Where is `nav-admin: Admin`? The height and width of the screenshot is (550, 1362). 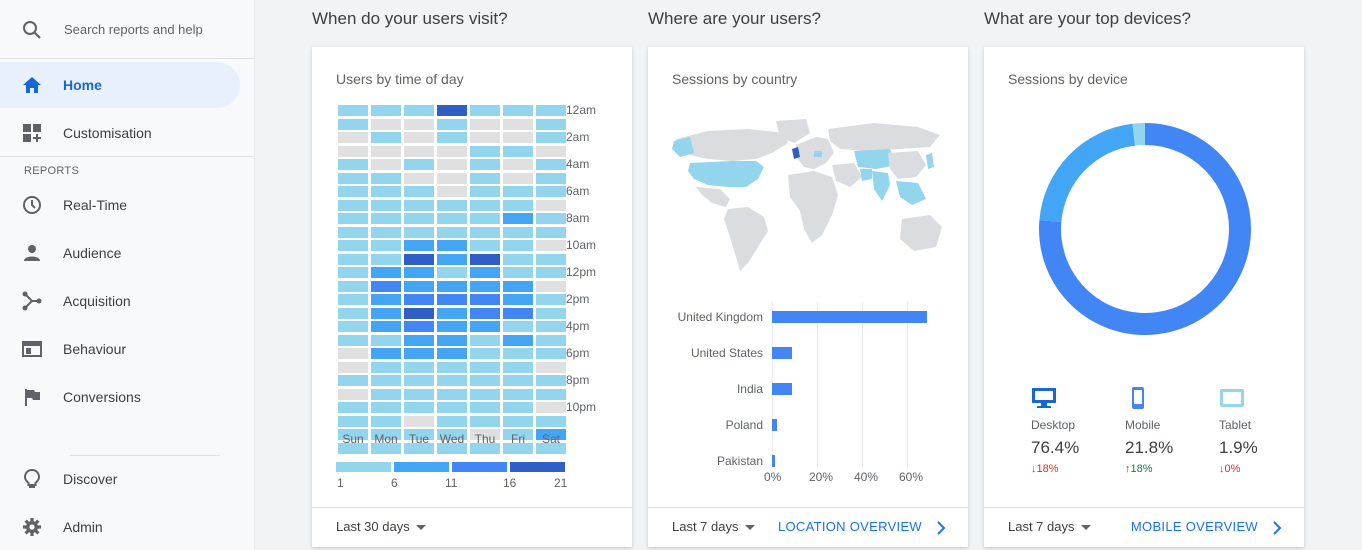
nav-admin: Admin is located at coordinates (127, 527).